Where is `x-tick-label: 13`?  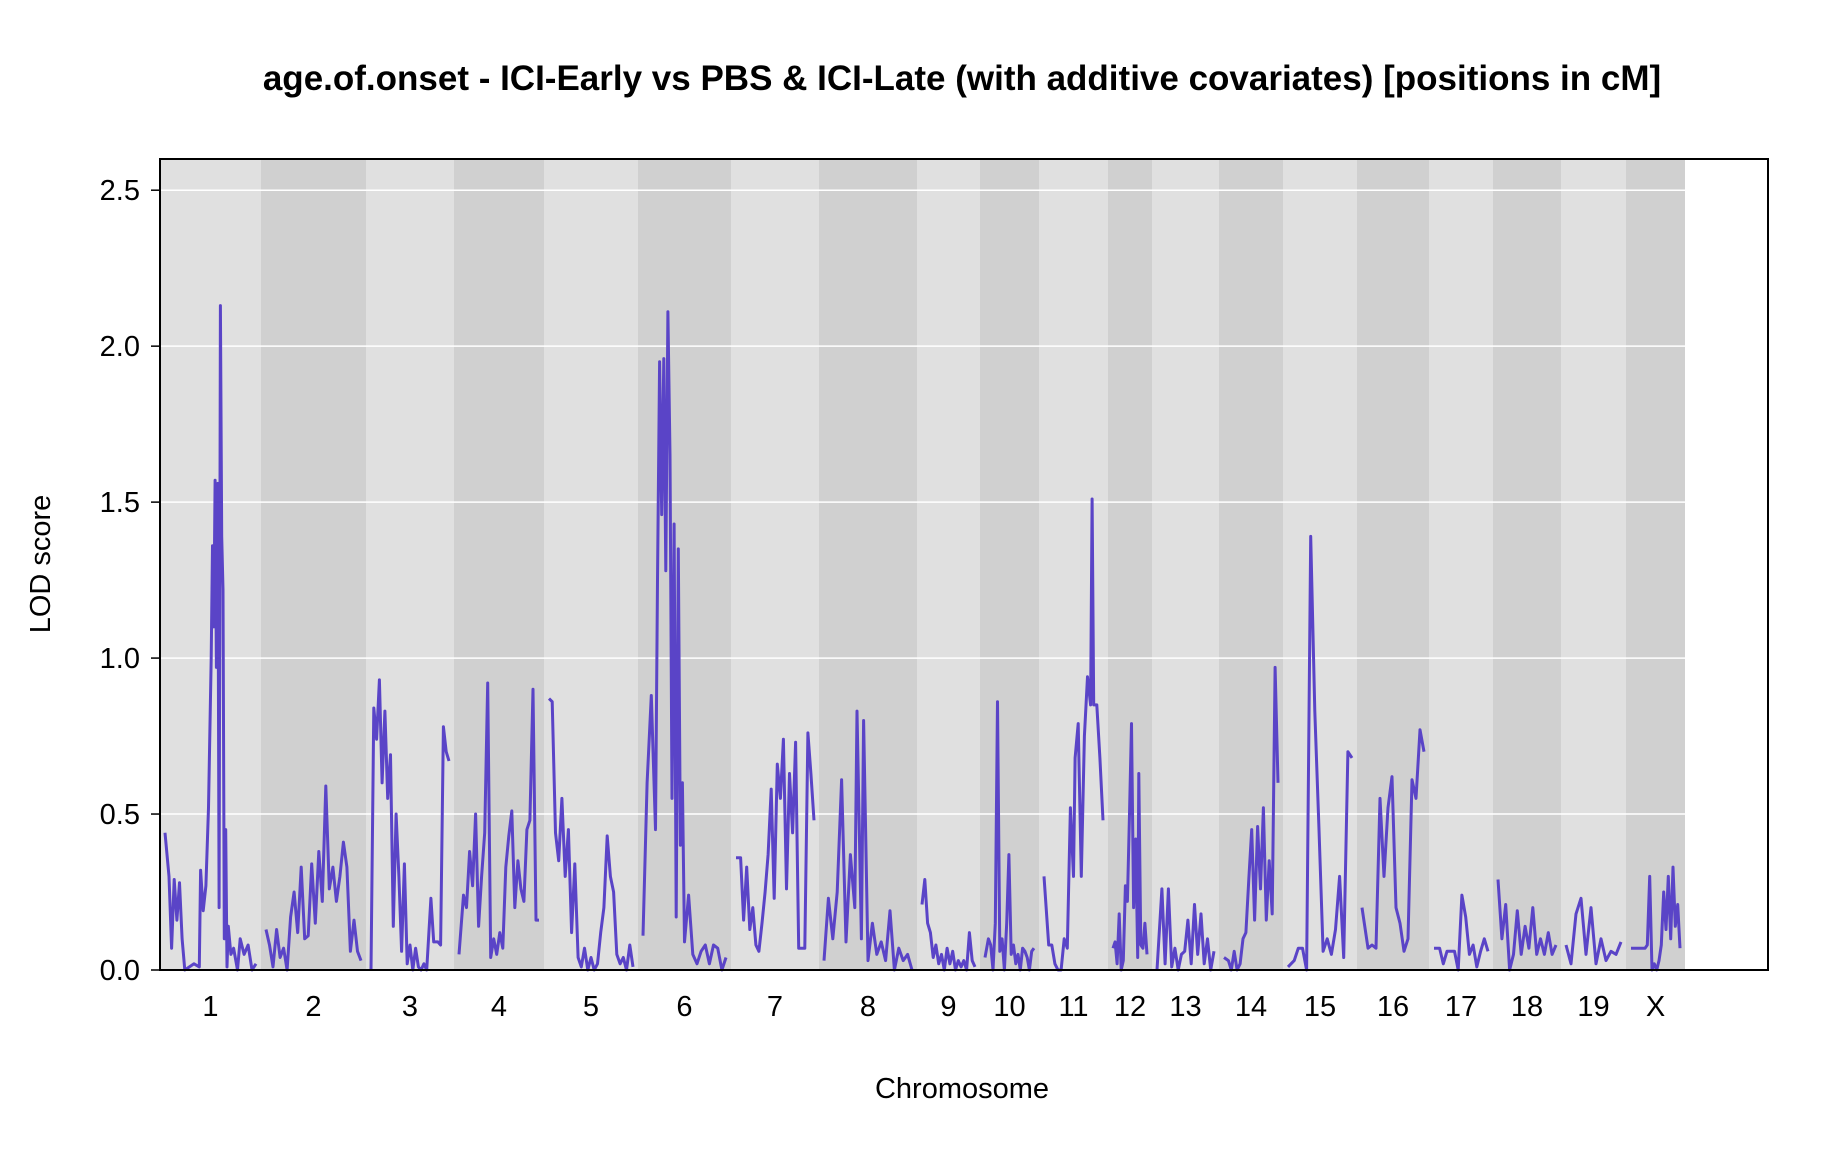
x-tick-label: 13 is located at coordinates (1185, 1007).